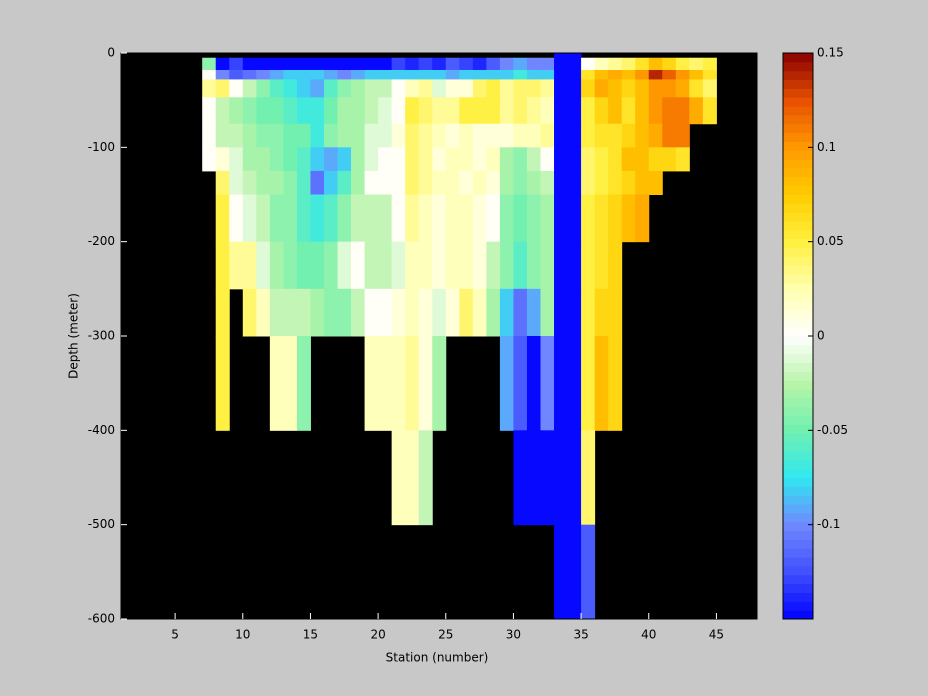 The image size is (928, 696). I want to click on x-tick-label: 25, so click(445, 635).